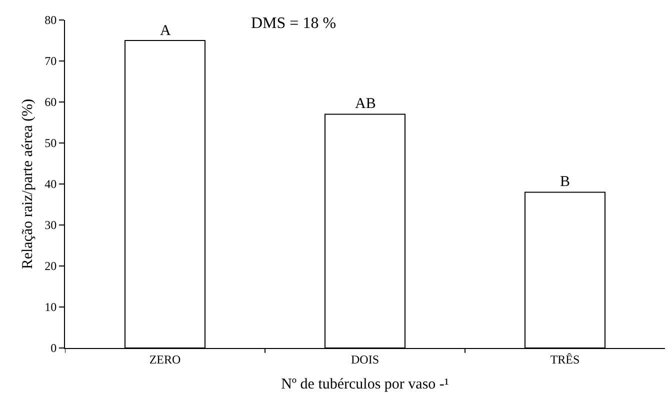  I want to click on x-tick-label: TRÊS, so click(565, 359).